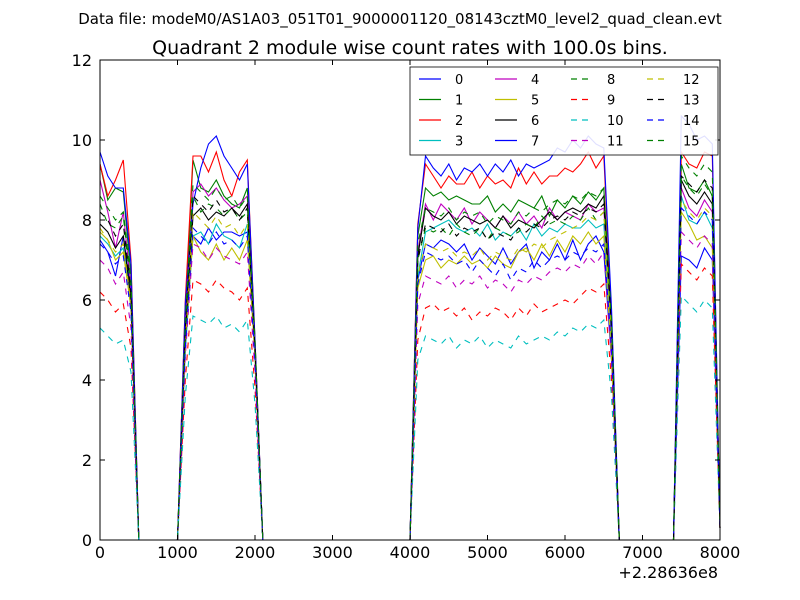 Image resolution: width=800 pixels, height=600 pixels. What do you see at coordinates (459, 121) in the screenshot?
I see `legend-label-2: 2` at bounding box center [459, 121].